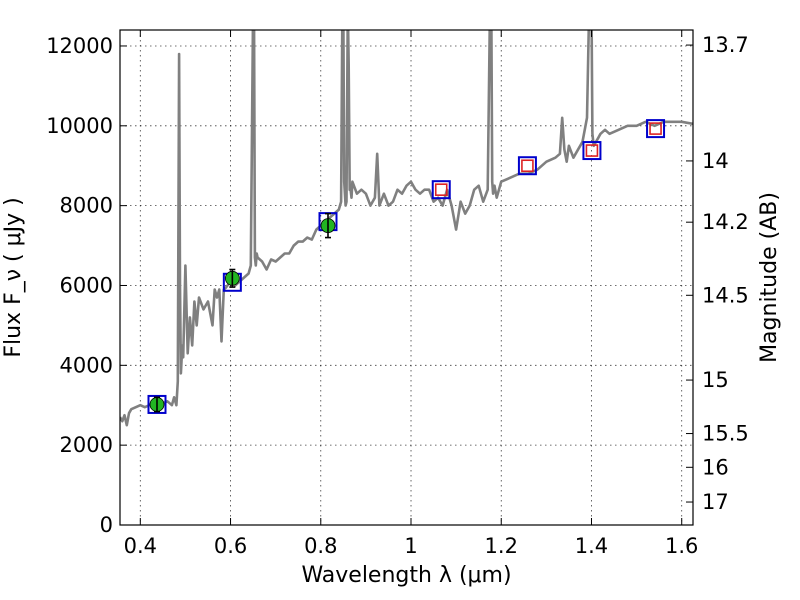  Describe the element at coordinates (230, 546) in the screenshot. I see `x-tick-label: 0.6` at that location.